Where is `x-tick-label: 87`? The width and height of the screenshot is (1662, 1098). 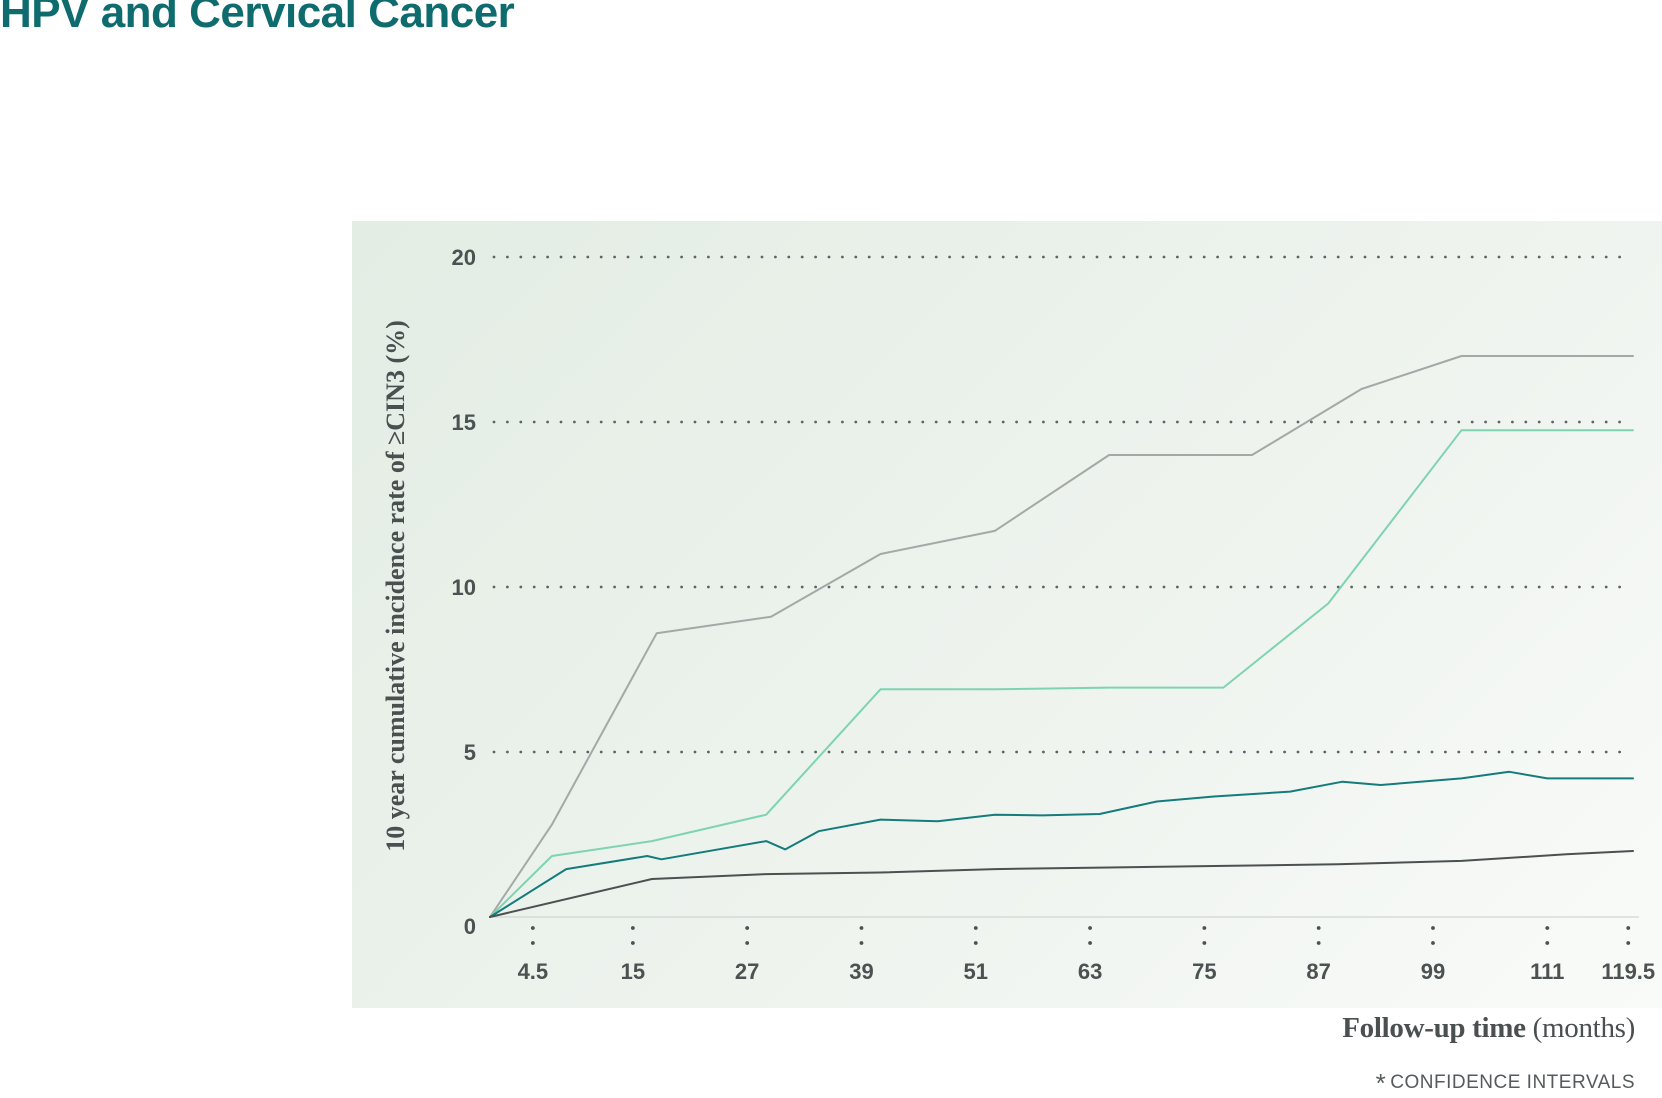
x-tick-label: 87 is located at coordinates (1318, 971).